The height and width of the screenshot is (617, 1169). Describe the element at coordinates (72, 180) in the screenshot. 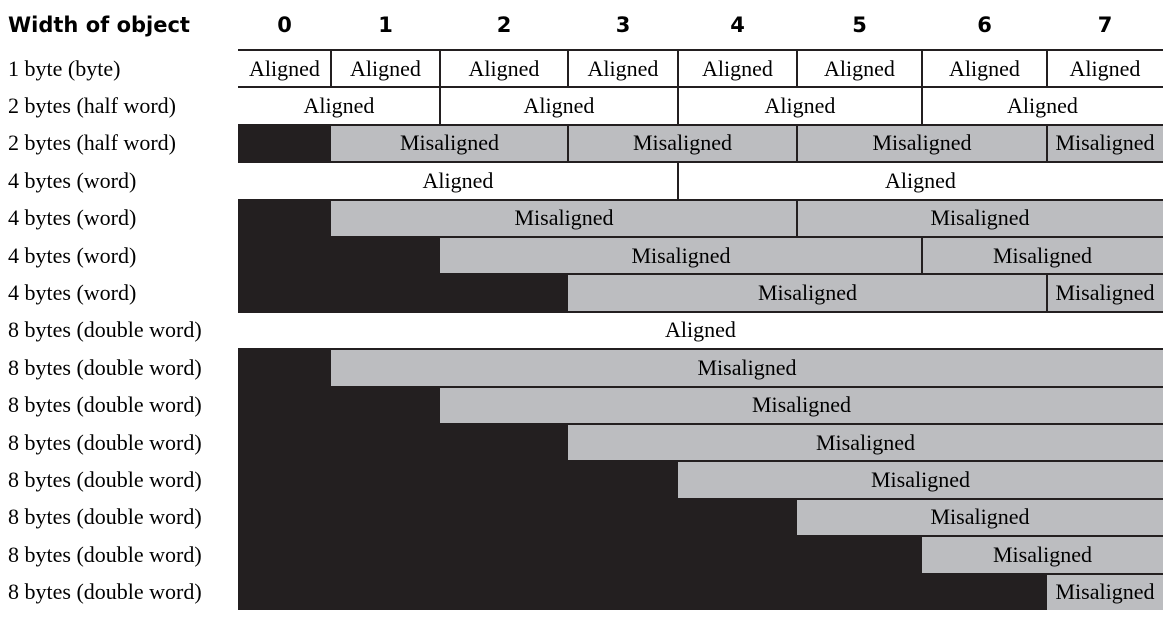

I see `row-label-3: 4 bytes (word)` at that location.